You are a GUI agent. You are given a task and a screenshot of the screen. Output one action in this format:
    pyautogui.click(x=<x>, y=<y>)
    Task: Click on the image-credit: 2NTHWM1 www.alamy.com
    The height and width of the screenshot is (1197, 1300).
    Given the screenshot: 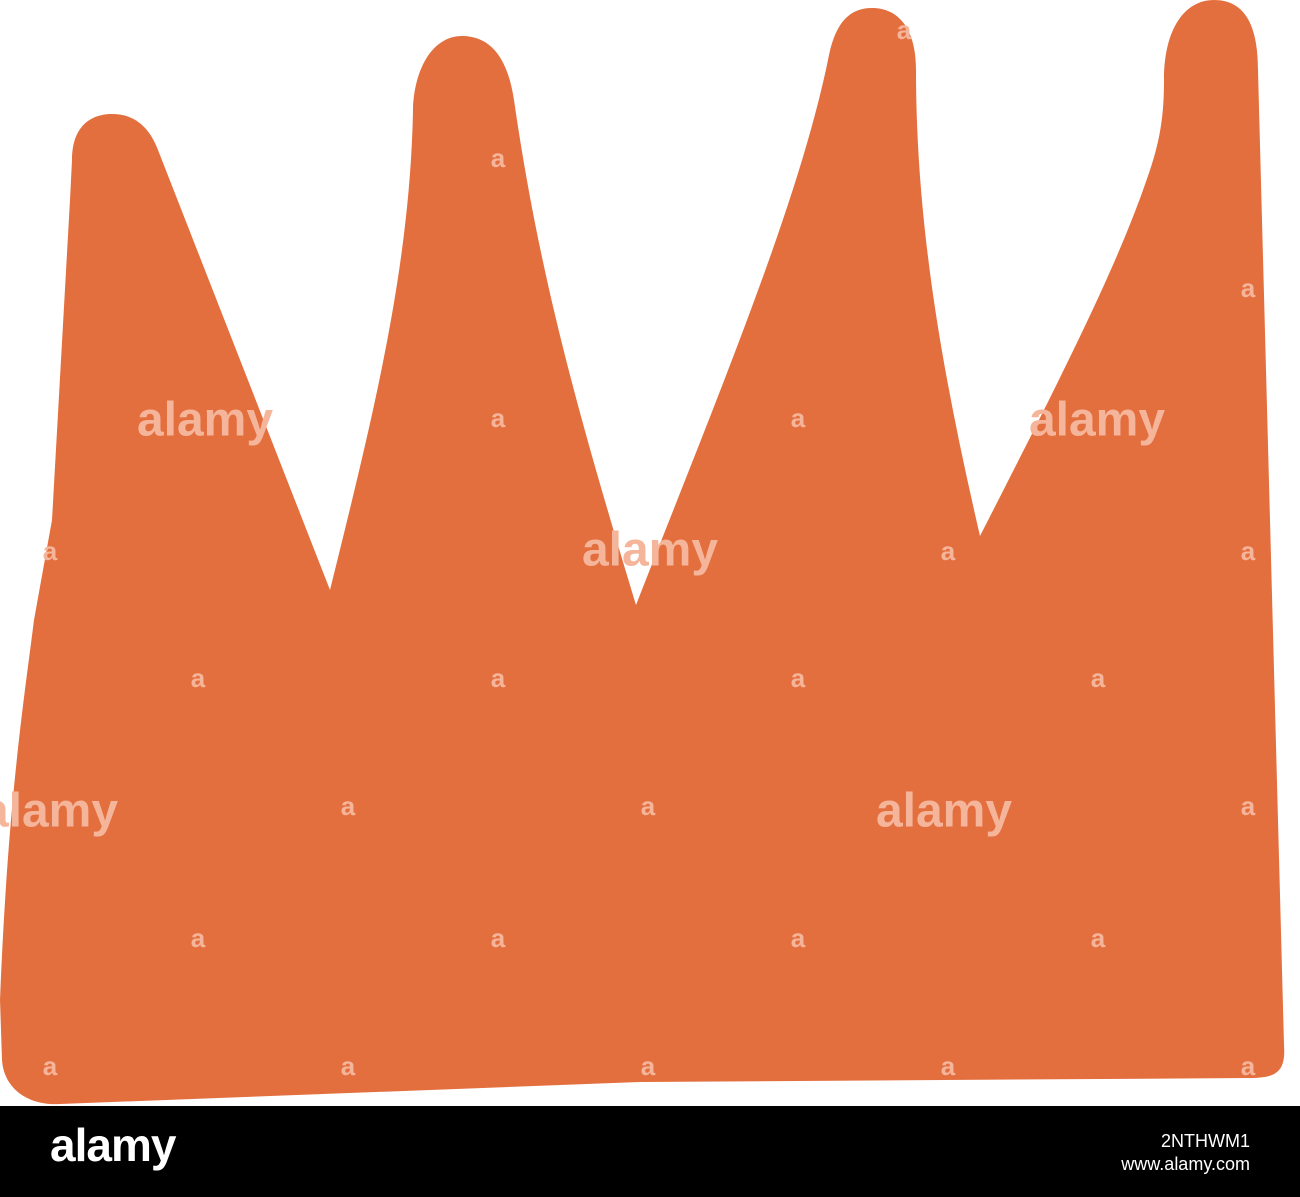 What is the action you would take?
    pyautogui.click(x=1185, y=1152)
    